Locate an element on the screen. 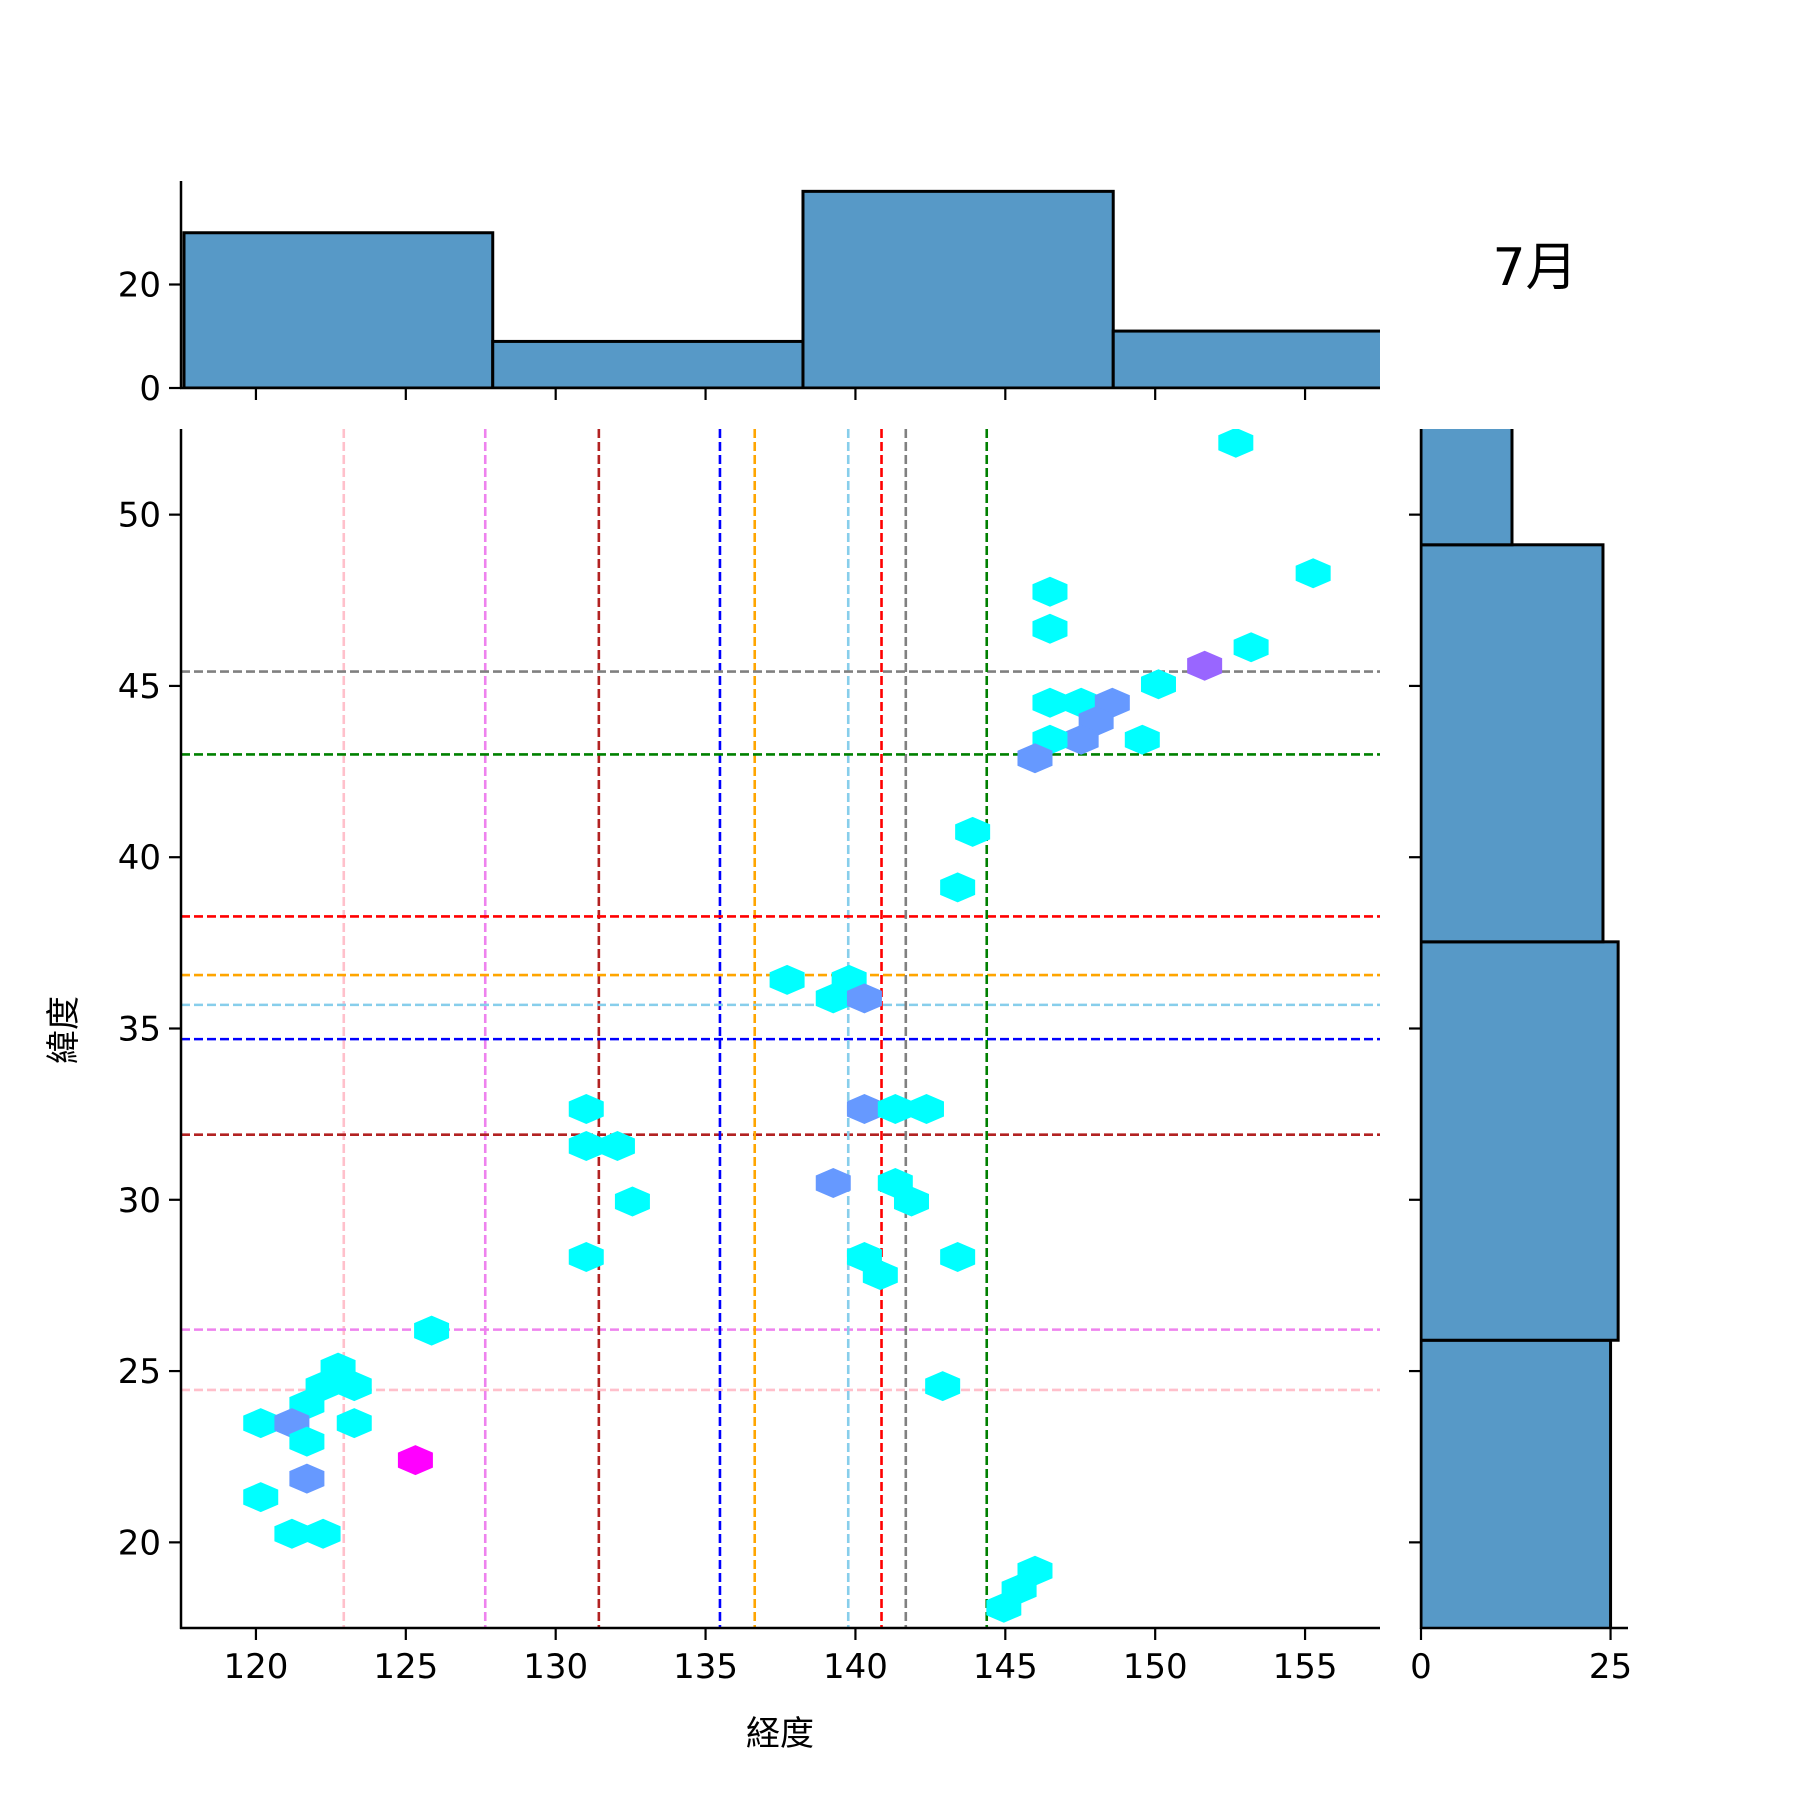  right-histogram-bars is located at coordinates (1520, 1028).